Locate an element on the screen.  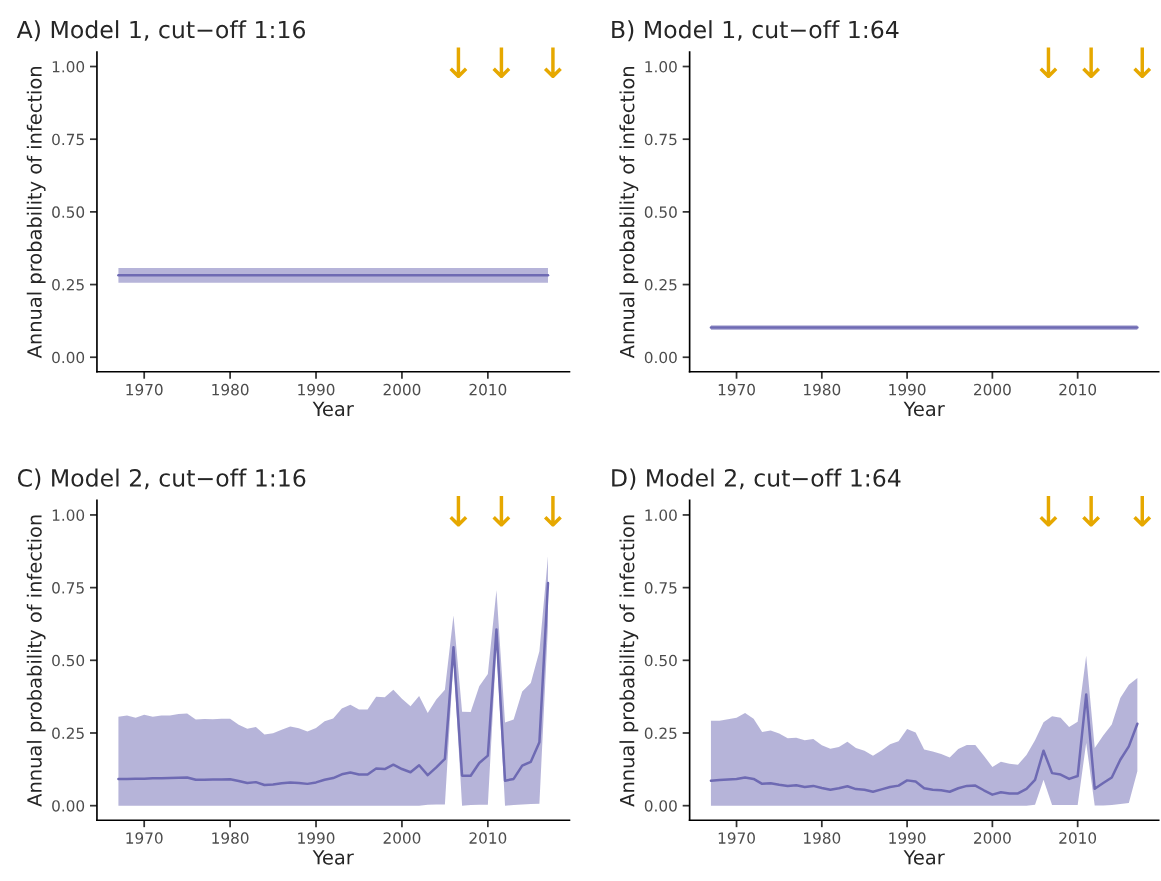
chart-title: D) Model 2, cut−off 1:64 is located at coordinates (756, 479).